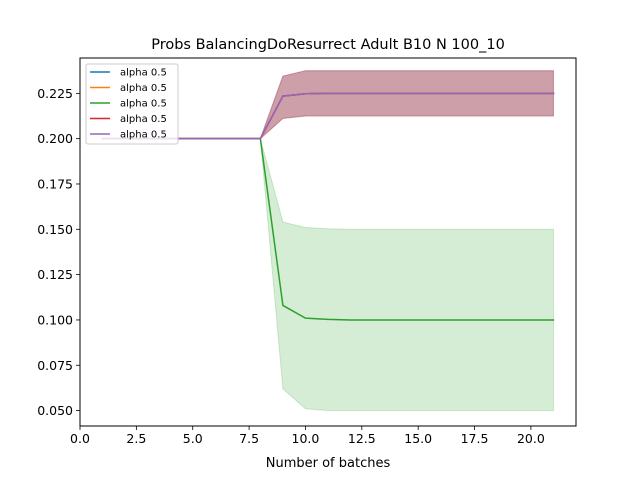 The width and height of the screenshot is (640, 480). Describe the element at coordinates (143, 88) in the screenshot. I see `legend-label-2: alpha 0.5` at that location.